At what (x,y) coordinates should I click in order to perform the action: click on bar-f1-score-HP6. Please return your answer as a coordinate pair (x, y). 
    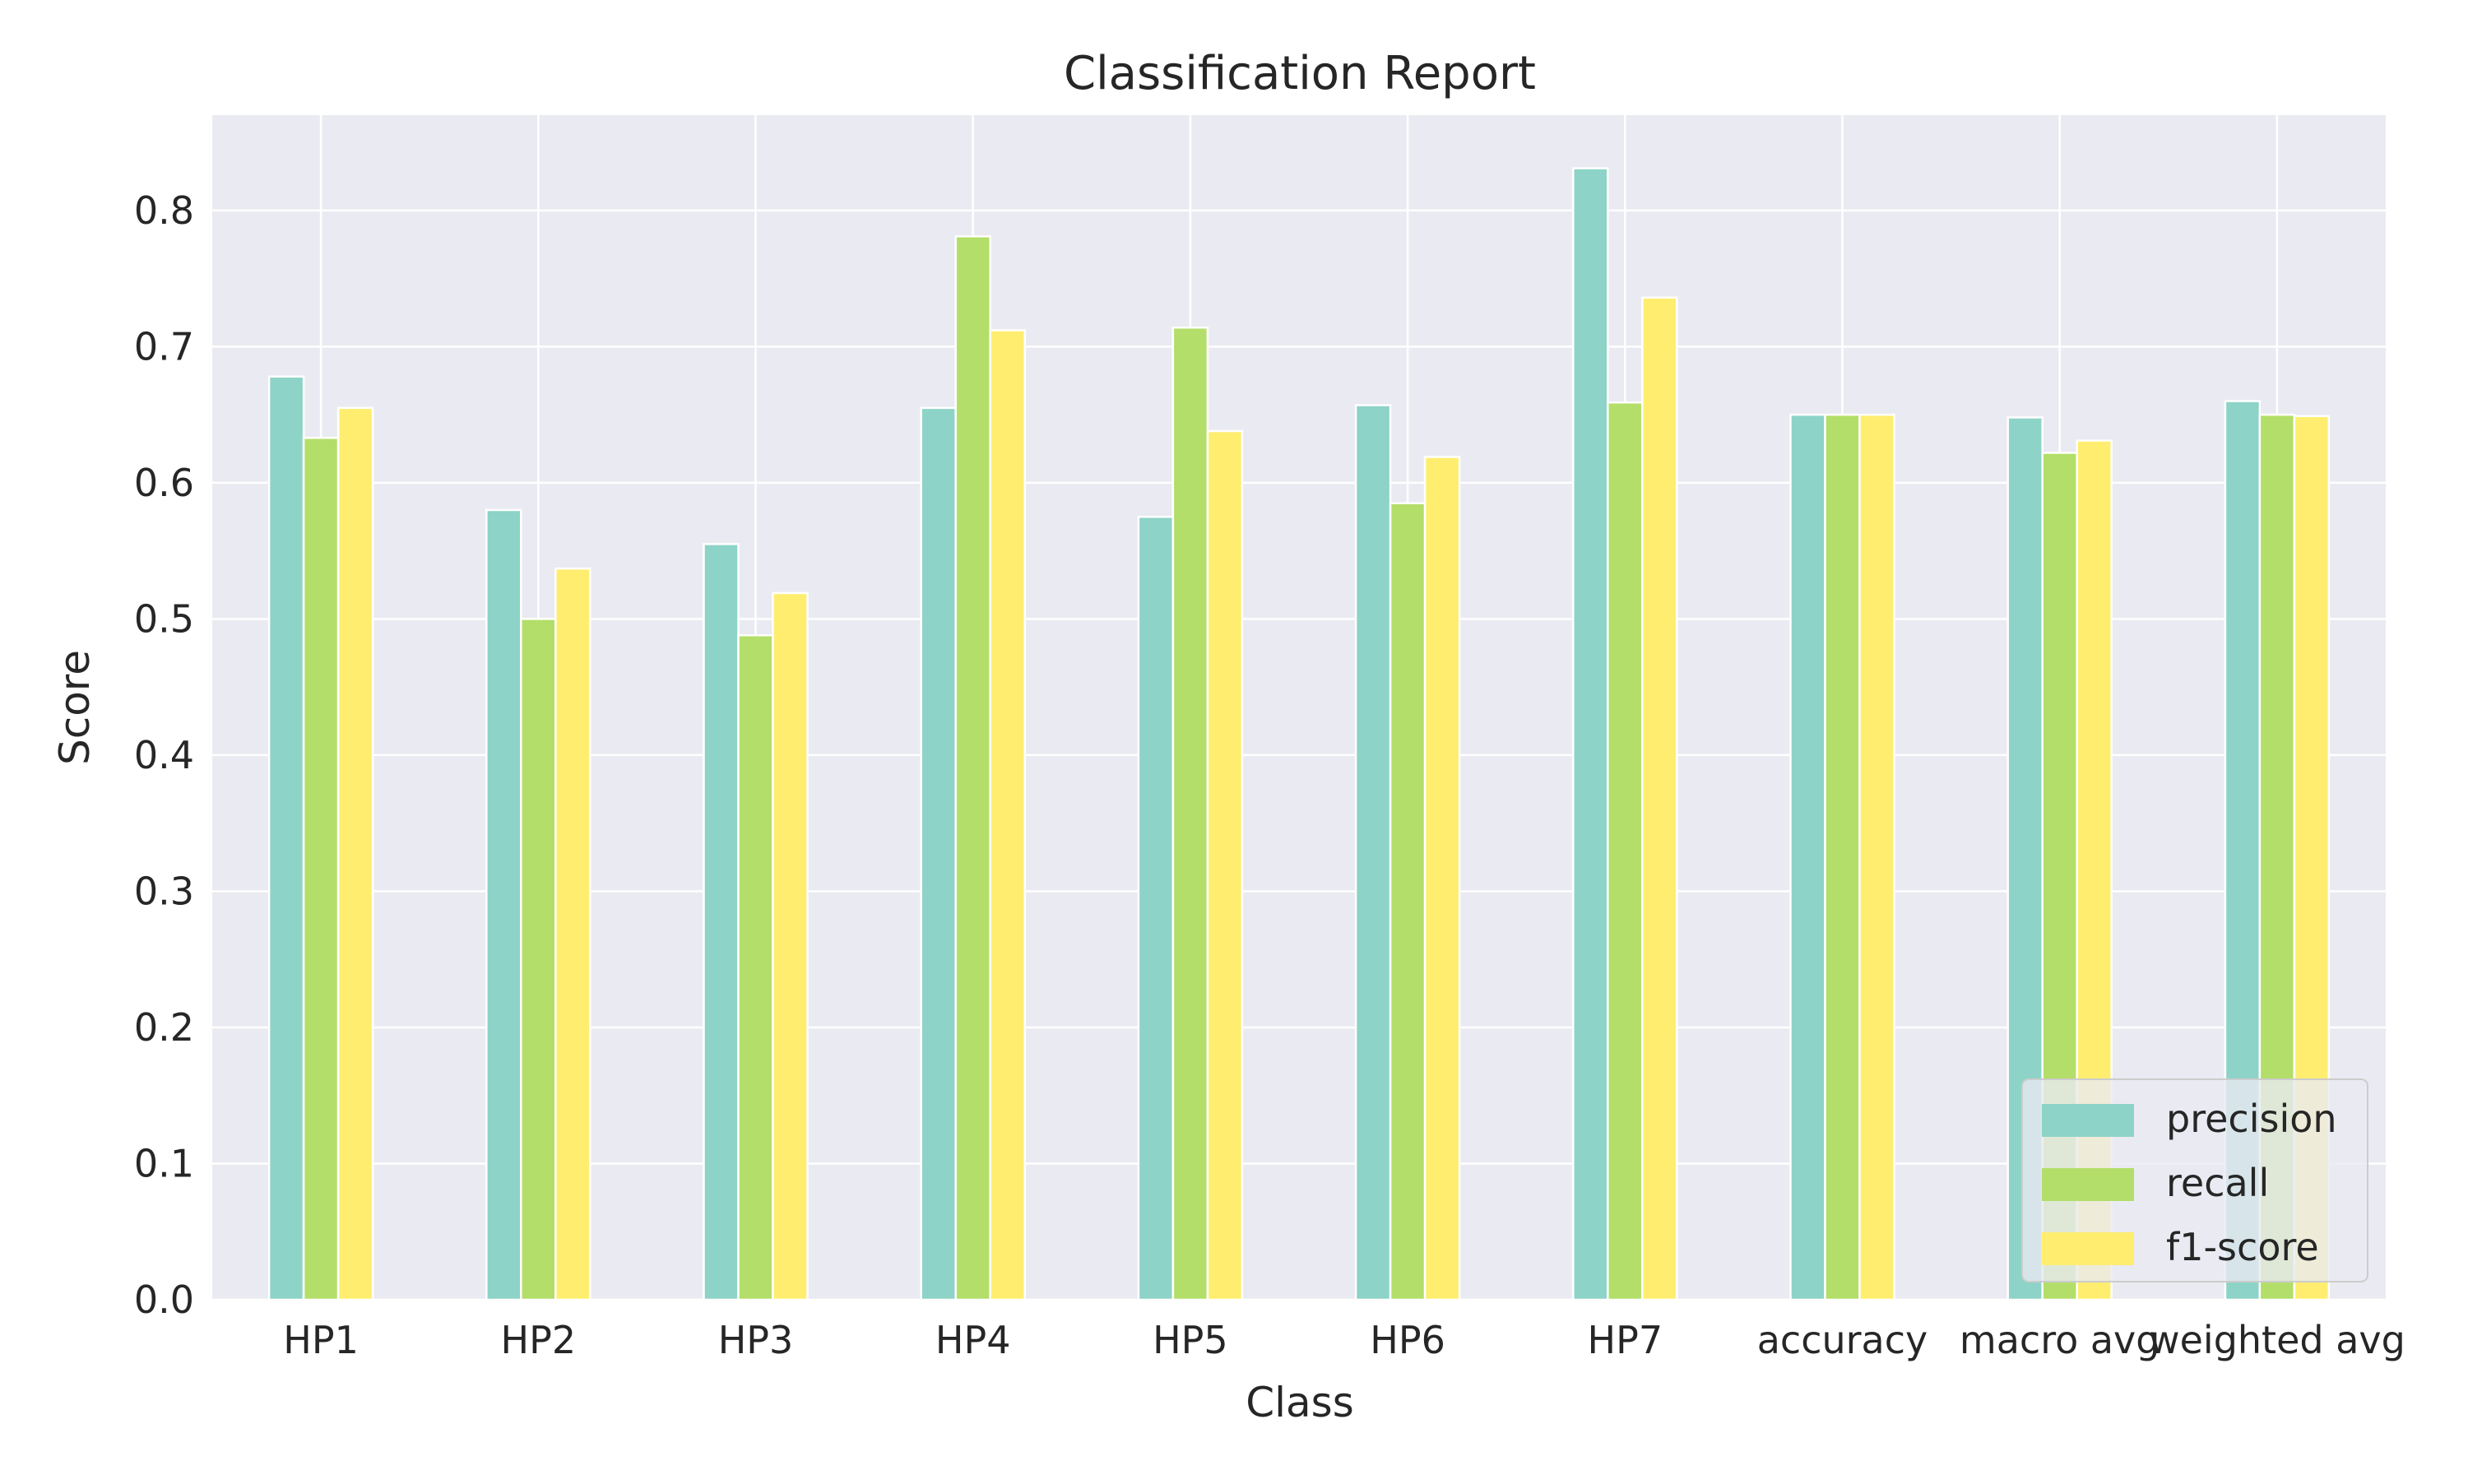
    Looking at the image, I should click on (1442, 878).